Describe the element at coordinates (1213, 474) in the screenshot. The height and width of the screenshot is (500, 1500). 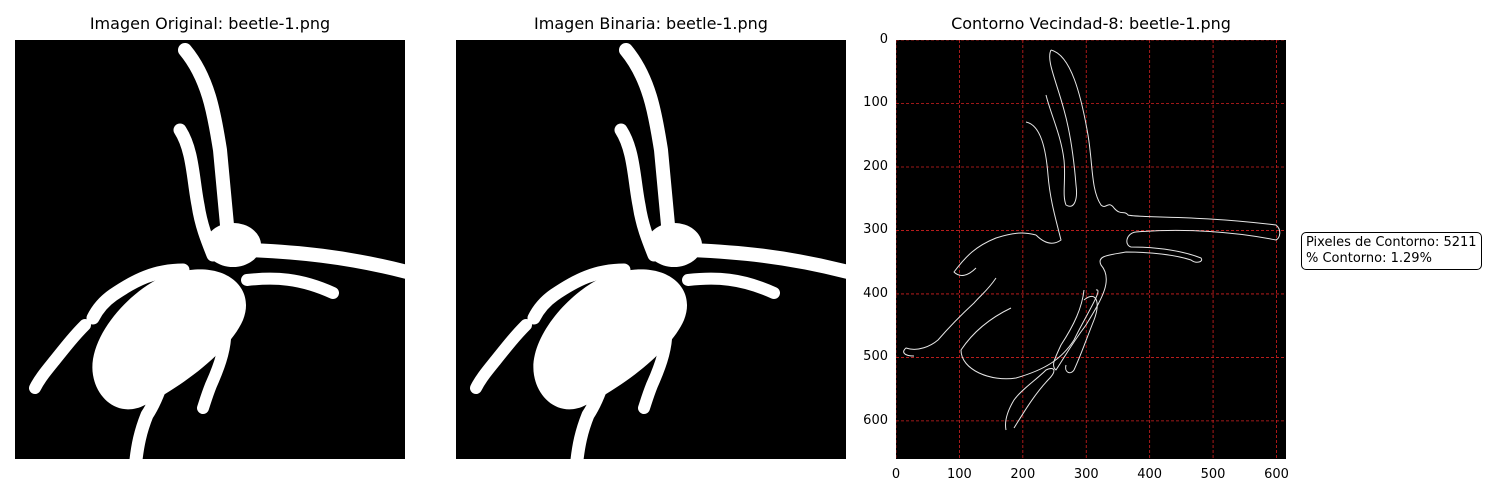
I see `x-tick-label: 500` at that location.